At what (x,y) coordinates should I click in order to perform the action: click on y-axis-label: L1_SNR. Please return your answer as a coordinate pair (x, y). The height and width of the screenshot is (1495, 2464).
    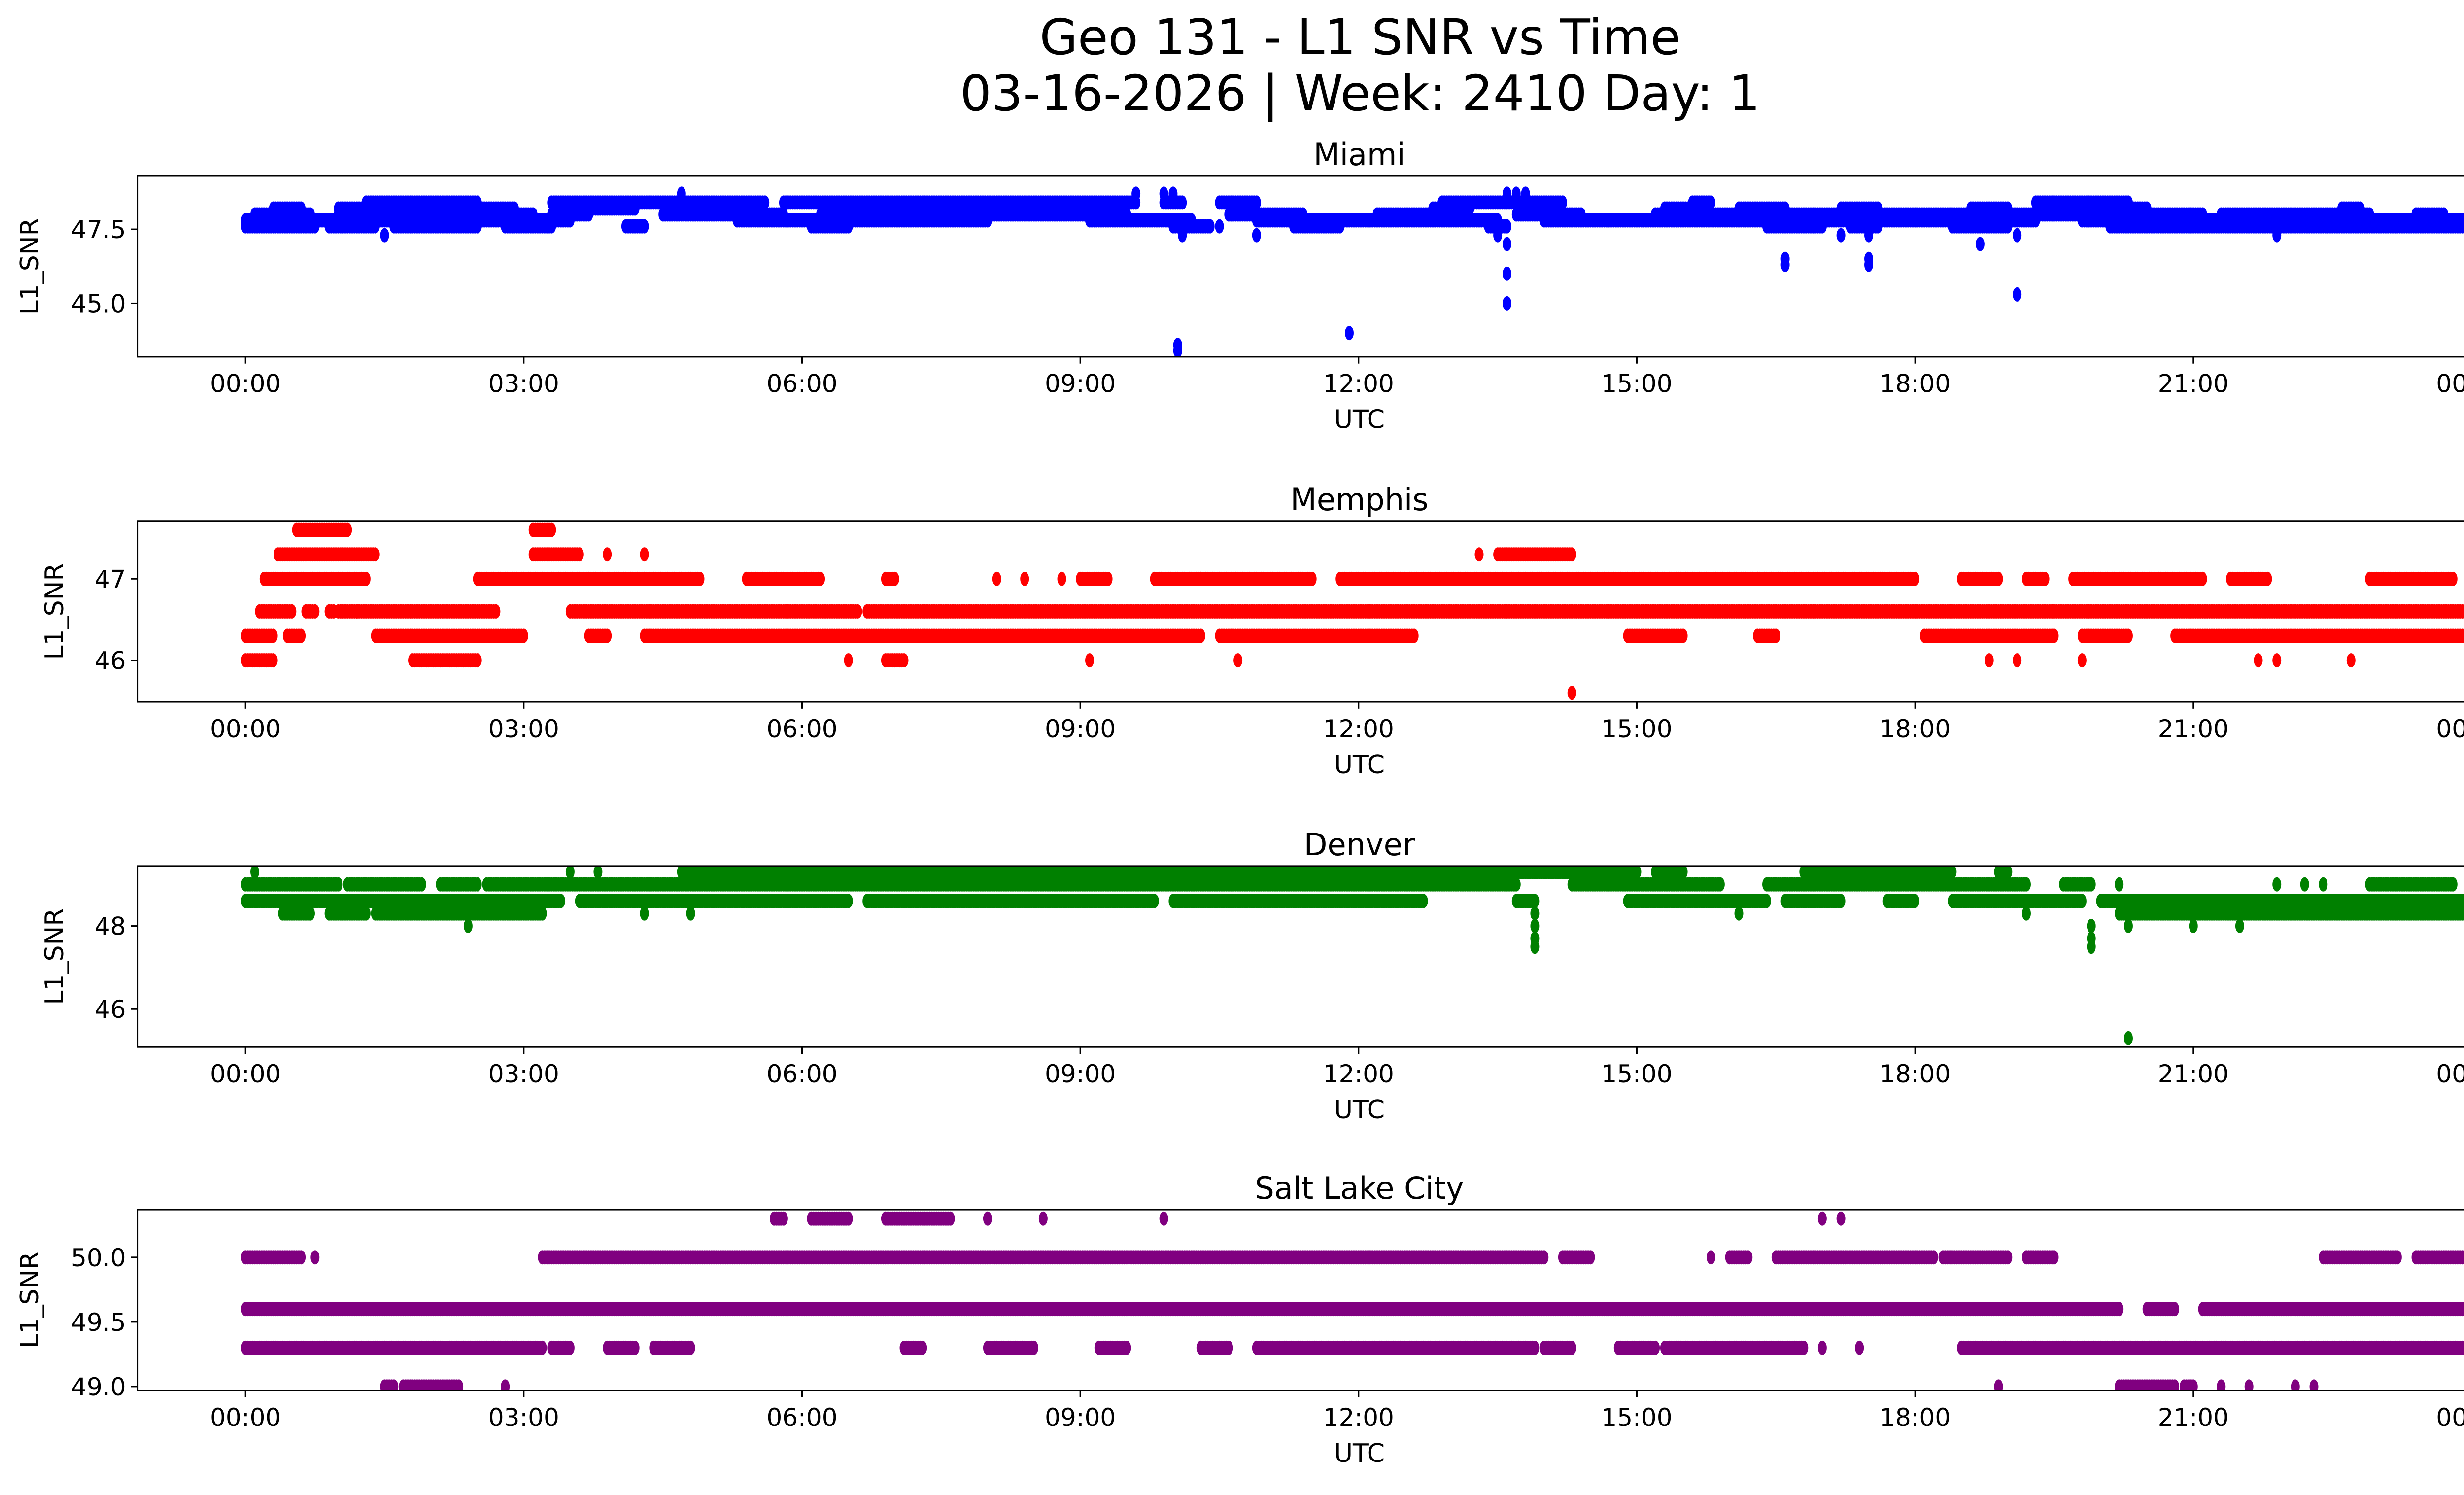
    Looking at the image, I should click on (30, 266).